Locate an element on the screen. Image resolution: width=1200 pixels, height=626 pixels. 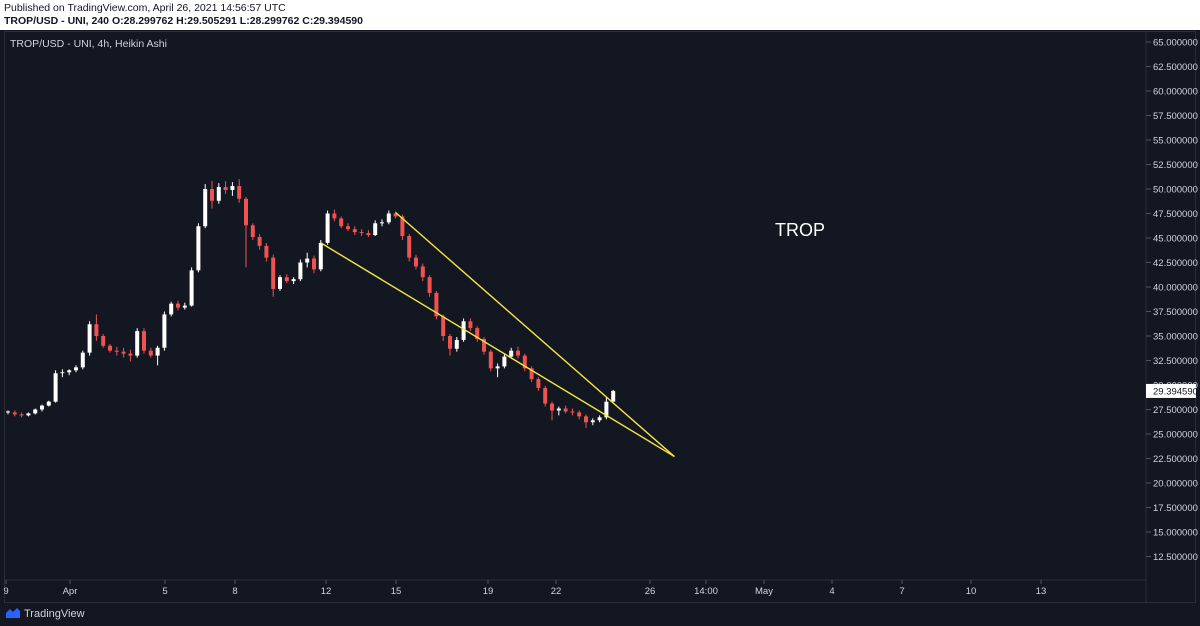
y-tick-label: 17.500000 is located at coordinates (1175, 508).